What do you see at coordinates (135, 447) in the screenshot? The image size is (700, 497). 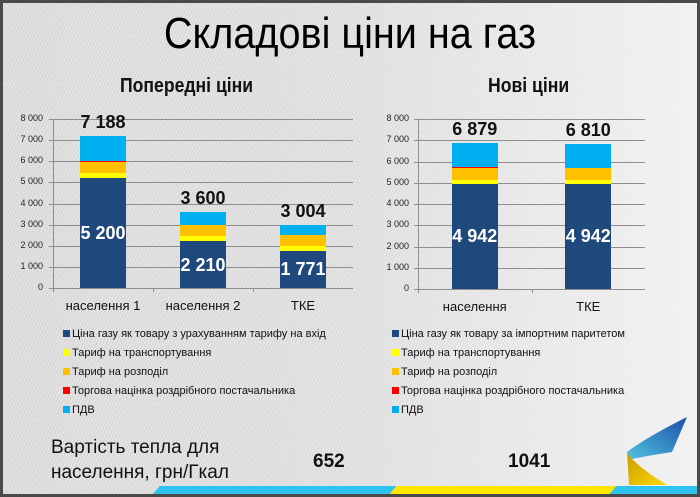 I see `heat-cost-label-line1: Вартість тепла для` at bounding box center [135, 447].